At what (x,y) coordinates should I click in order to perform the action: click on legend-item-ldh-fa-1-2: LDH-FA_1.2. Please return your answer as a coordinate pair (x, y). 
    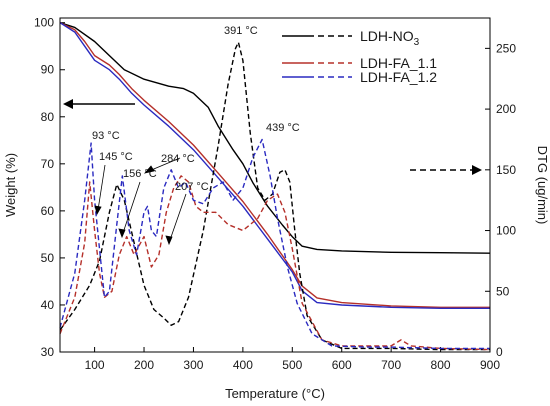
    Looking at the image, I should click on (359, 77).